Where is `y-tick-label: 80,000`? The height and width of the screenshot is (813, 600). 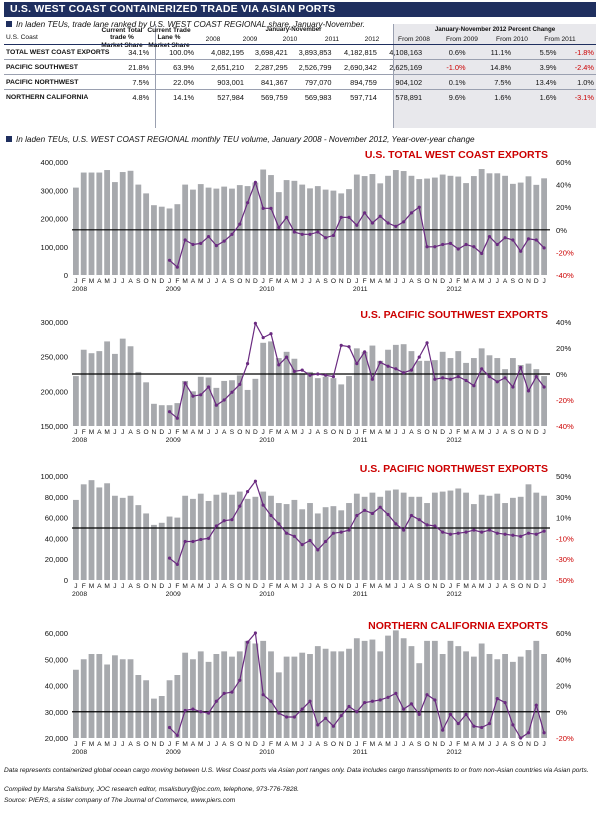 y-tick-label: 80,000 is located at coordinates (56, 497).